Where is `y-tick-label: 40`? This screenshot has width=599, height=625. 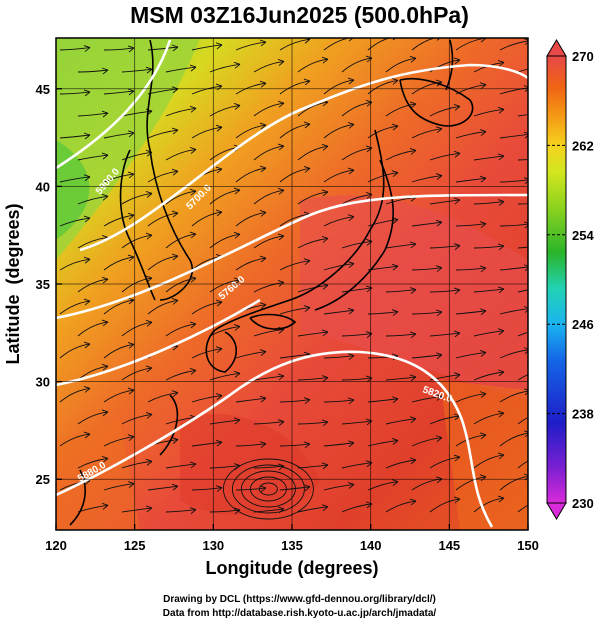
y-tick-label: 40 is located at coordinates (43, 186).